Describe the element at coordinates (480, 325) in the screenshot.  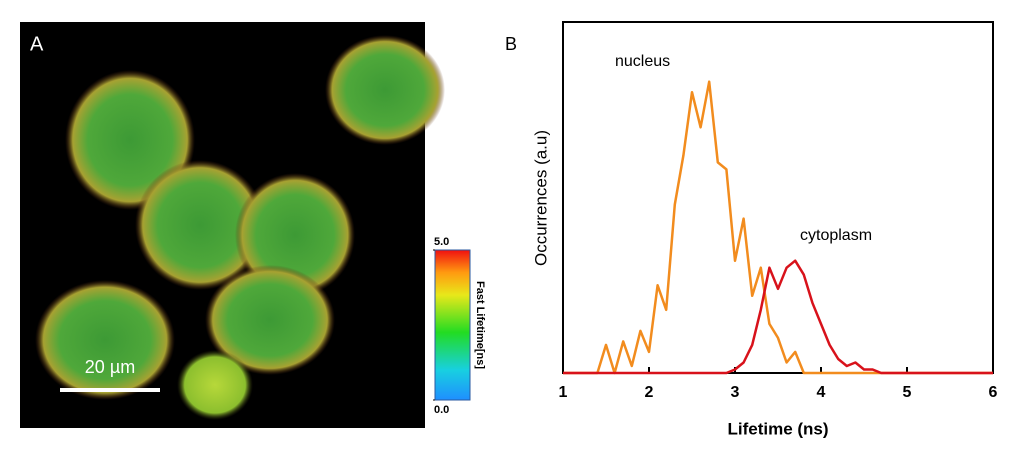
I see `colorbar-title: Fast Lifetime[ns]` at that location.